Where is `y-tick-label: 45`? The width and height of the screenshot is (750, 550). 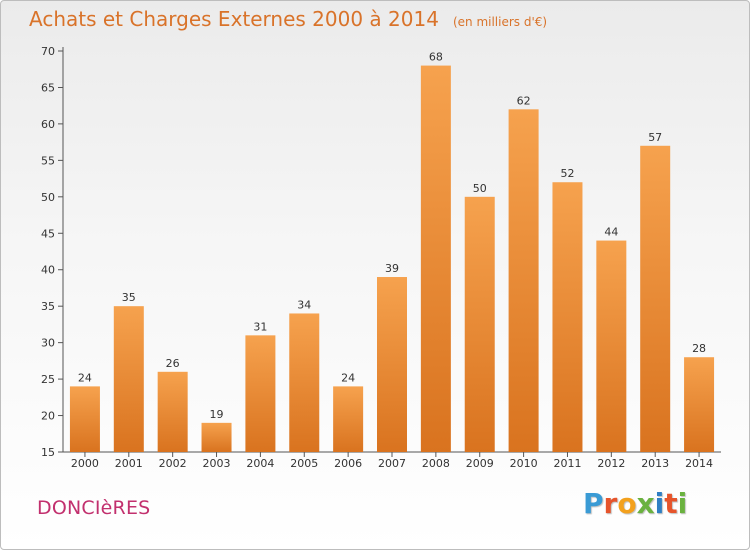 y-tick-label: 45 is located at coordinates (48, 233).